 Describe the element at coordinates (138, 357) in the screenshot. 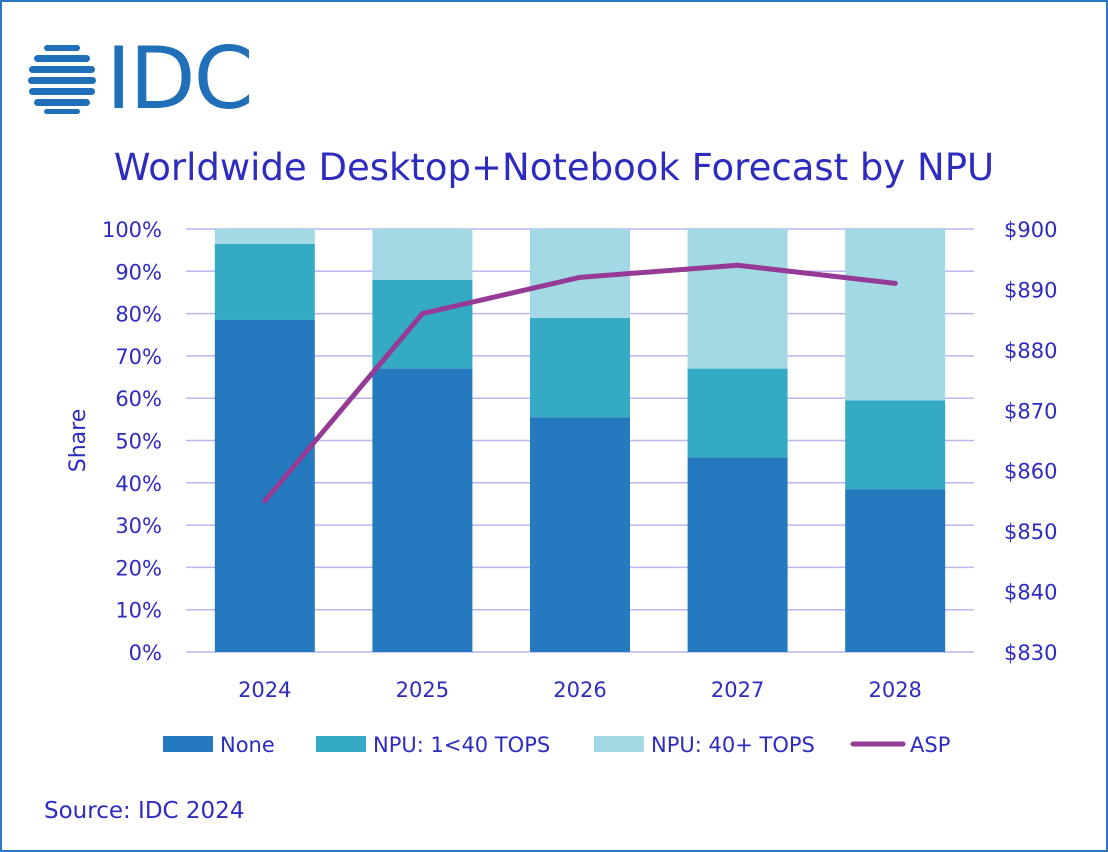

I see `y-tick-label: 70%` at that location.